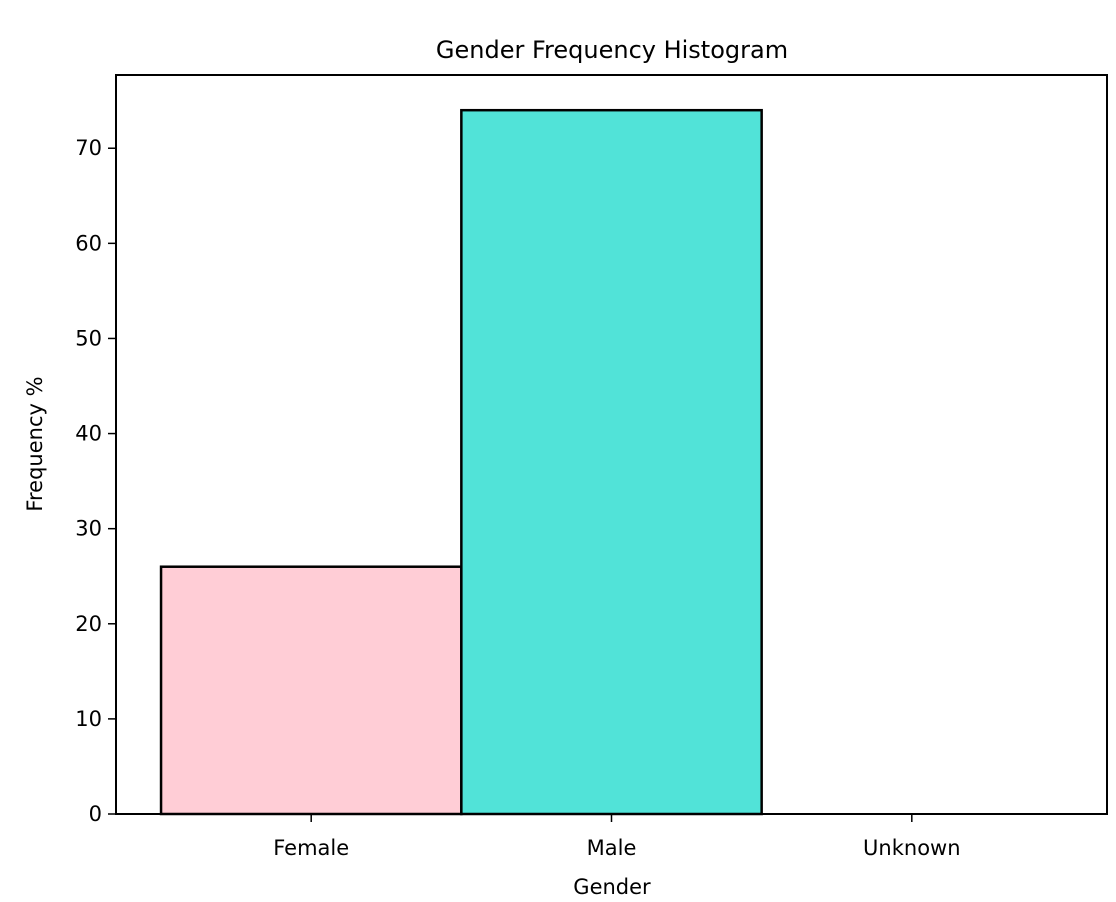  What do you see at coordinates (95, 481) in the screenshot?
I see `y-axis: 0 10 20 30 40 50 60 70` at bounding box center [95, 481].